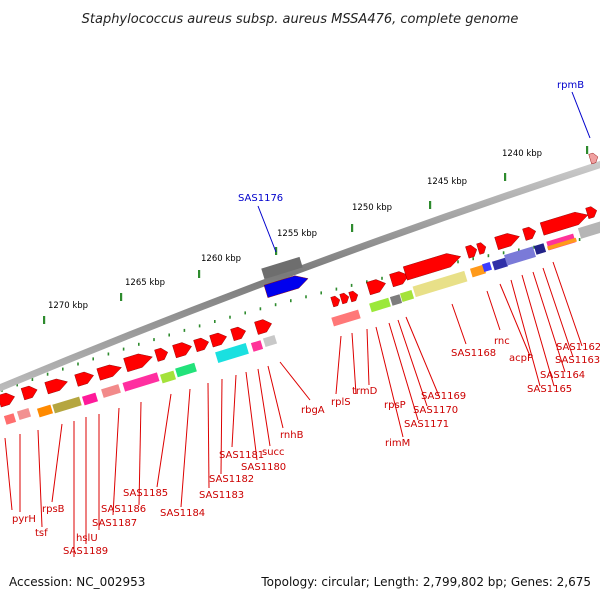 The image size is (600, 600). I want to click on leader-line-blue, so click(581, 115).